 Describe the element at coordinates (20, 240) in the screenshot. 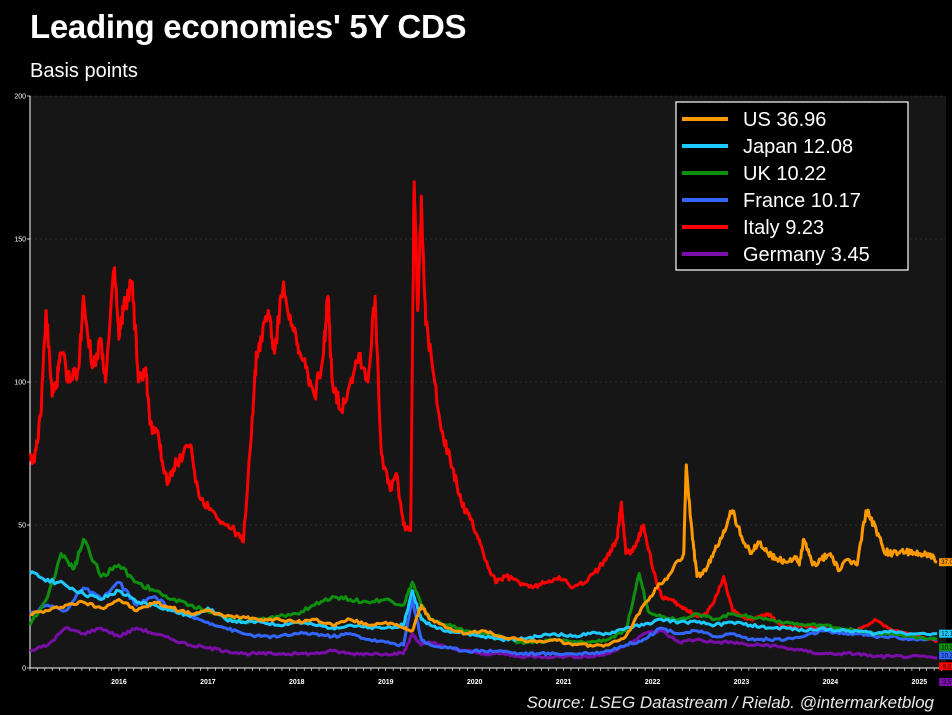

I see `y-tick-label: 150` at that location.